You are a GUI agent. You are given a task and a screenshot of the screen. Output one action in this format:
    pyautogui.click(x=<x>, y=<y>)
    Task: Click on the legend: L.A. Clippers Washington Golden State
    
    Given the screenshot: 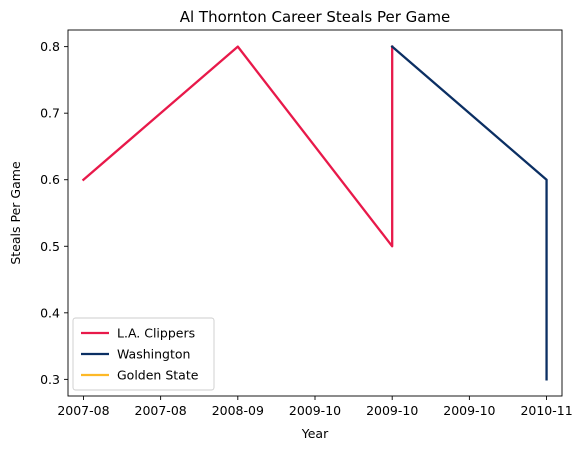 What is the action you would take?
    pyautogui.click(x=143, y=354)
    